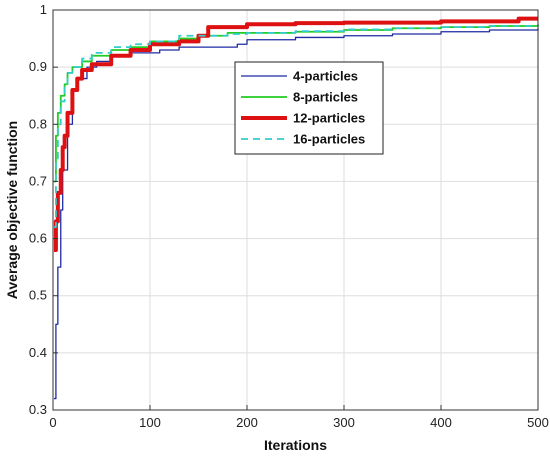  I want to click on x-axis-label: Iterations, so click(295, 445).